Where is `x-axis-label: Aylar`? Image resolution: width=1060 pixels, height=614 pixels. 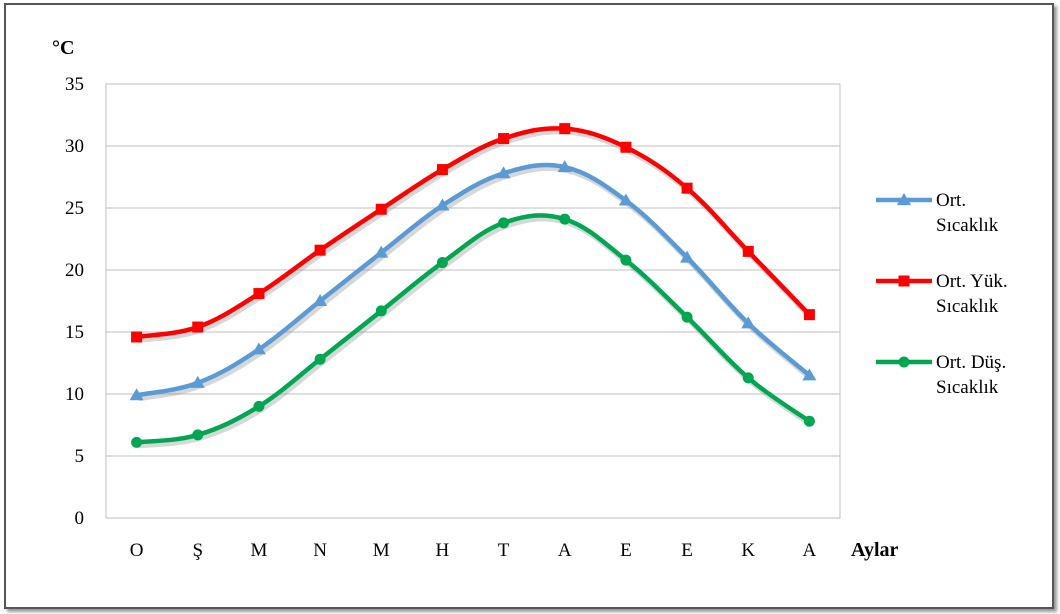
x-axis-label: Aylar is located at coordinates (875, 550).